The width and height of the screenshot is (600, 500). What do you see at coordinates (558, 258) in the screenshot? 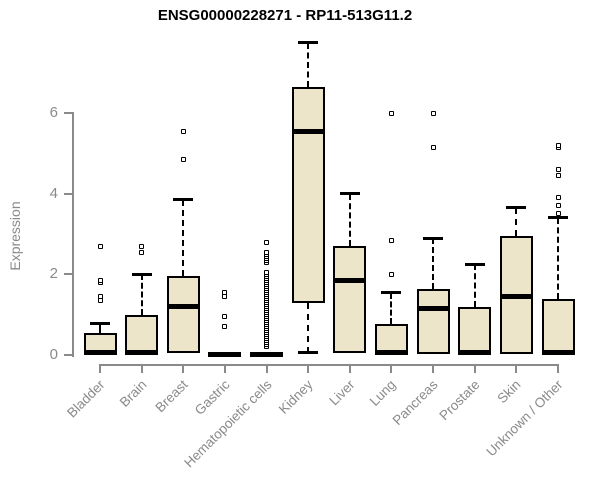
I see `whisker-upper-unknown-other` at bounding box center [558, 258].